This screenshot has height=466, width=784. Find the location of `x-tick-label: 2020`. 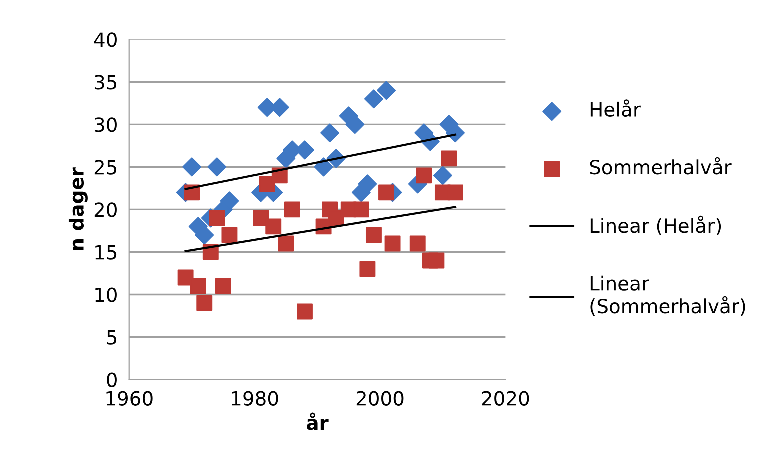

x-tick-label: 2020 is located at coordinates (506, 398).